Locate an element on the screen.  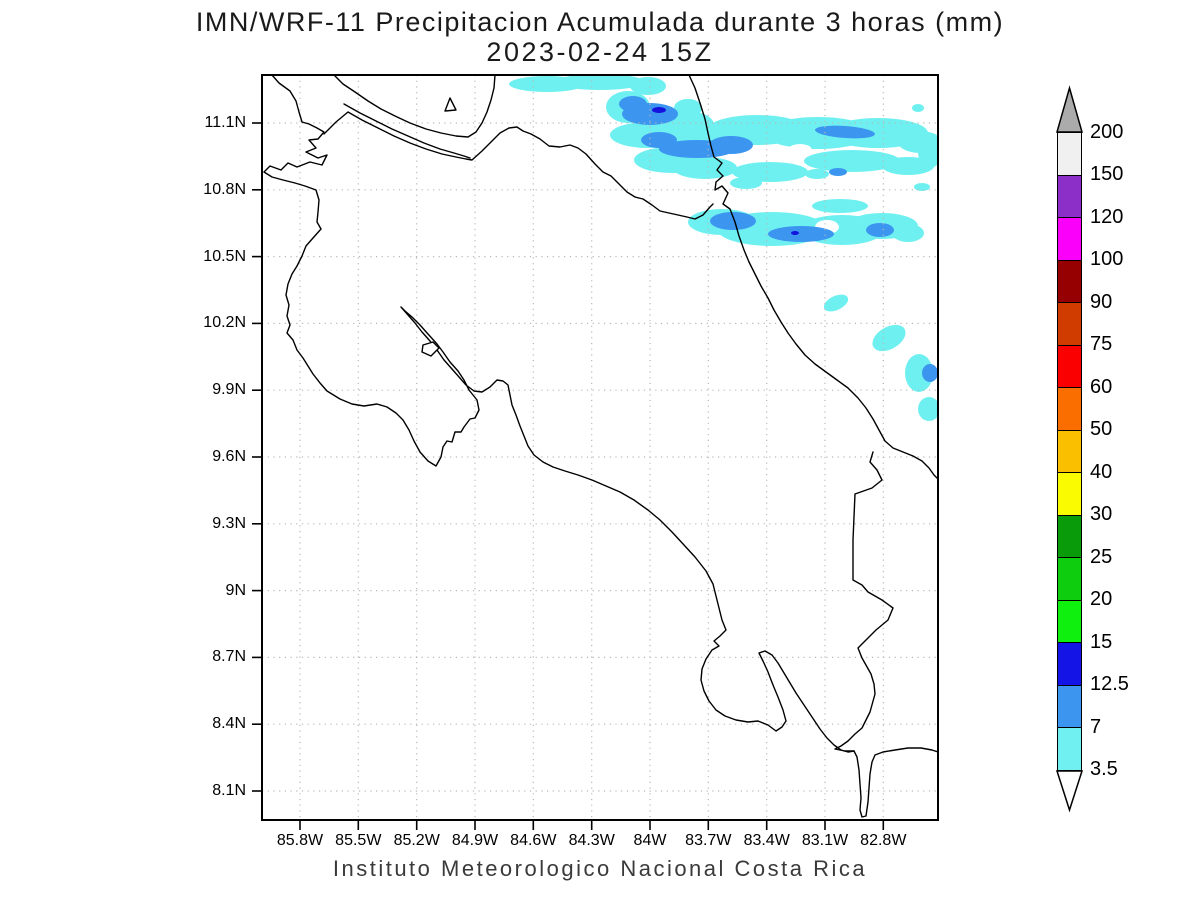
colorbar-tick-label: 20 is located at coordinates (1101, 599).